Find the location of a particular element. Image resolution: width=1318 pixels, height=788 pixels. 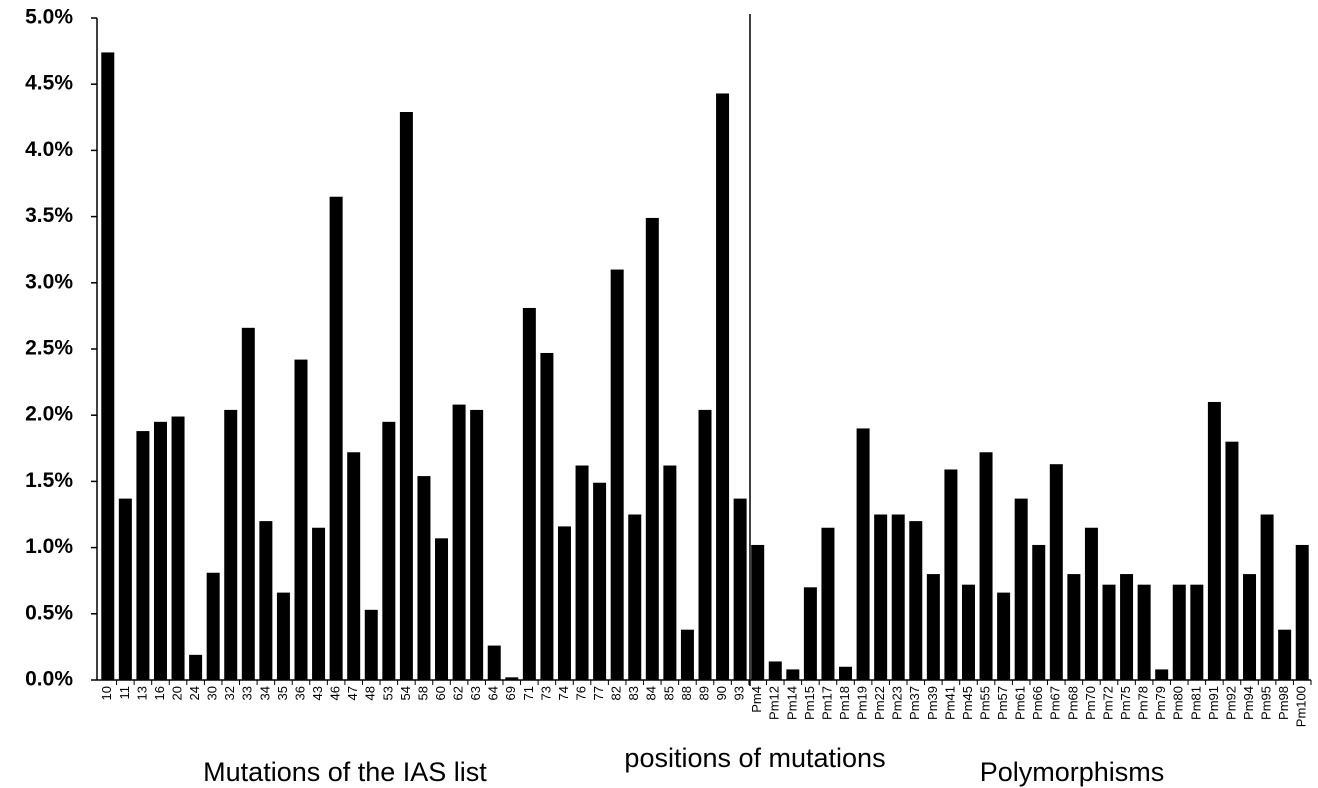

x-tick-label: 16 is located at coordinates (159, 693).